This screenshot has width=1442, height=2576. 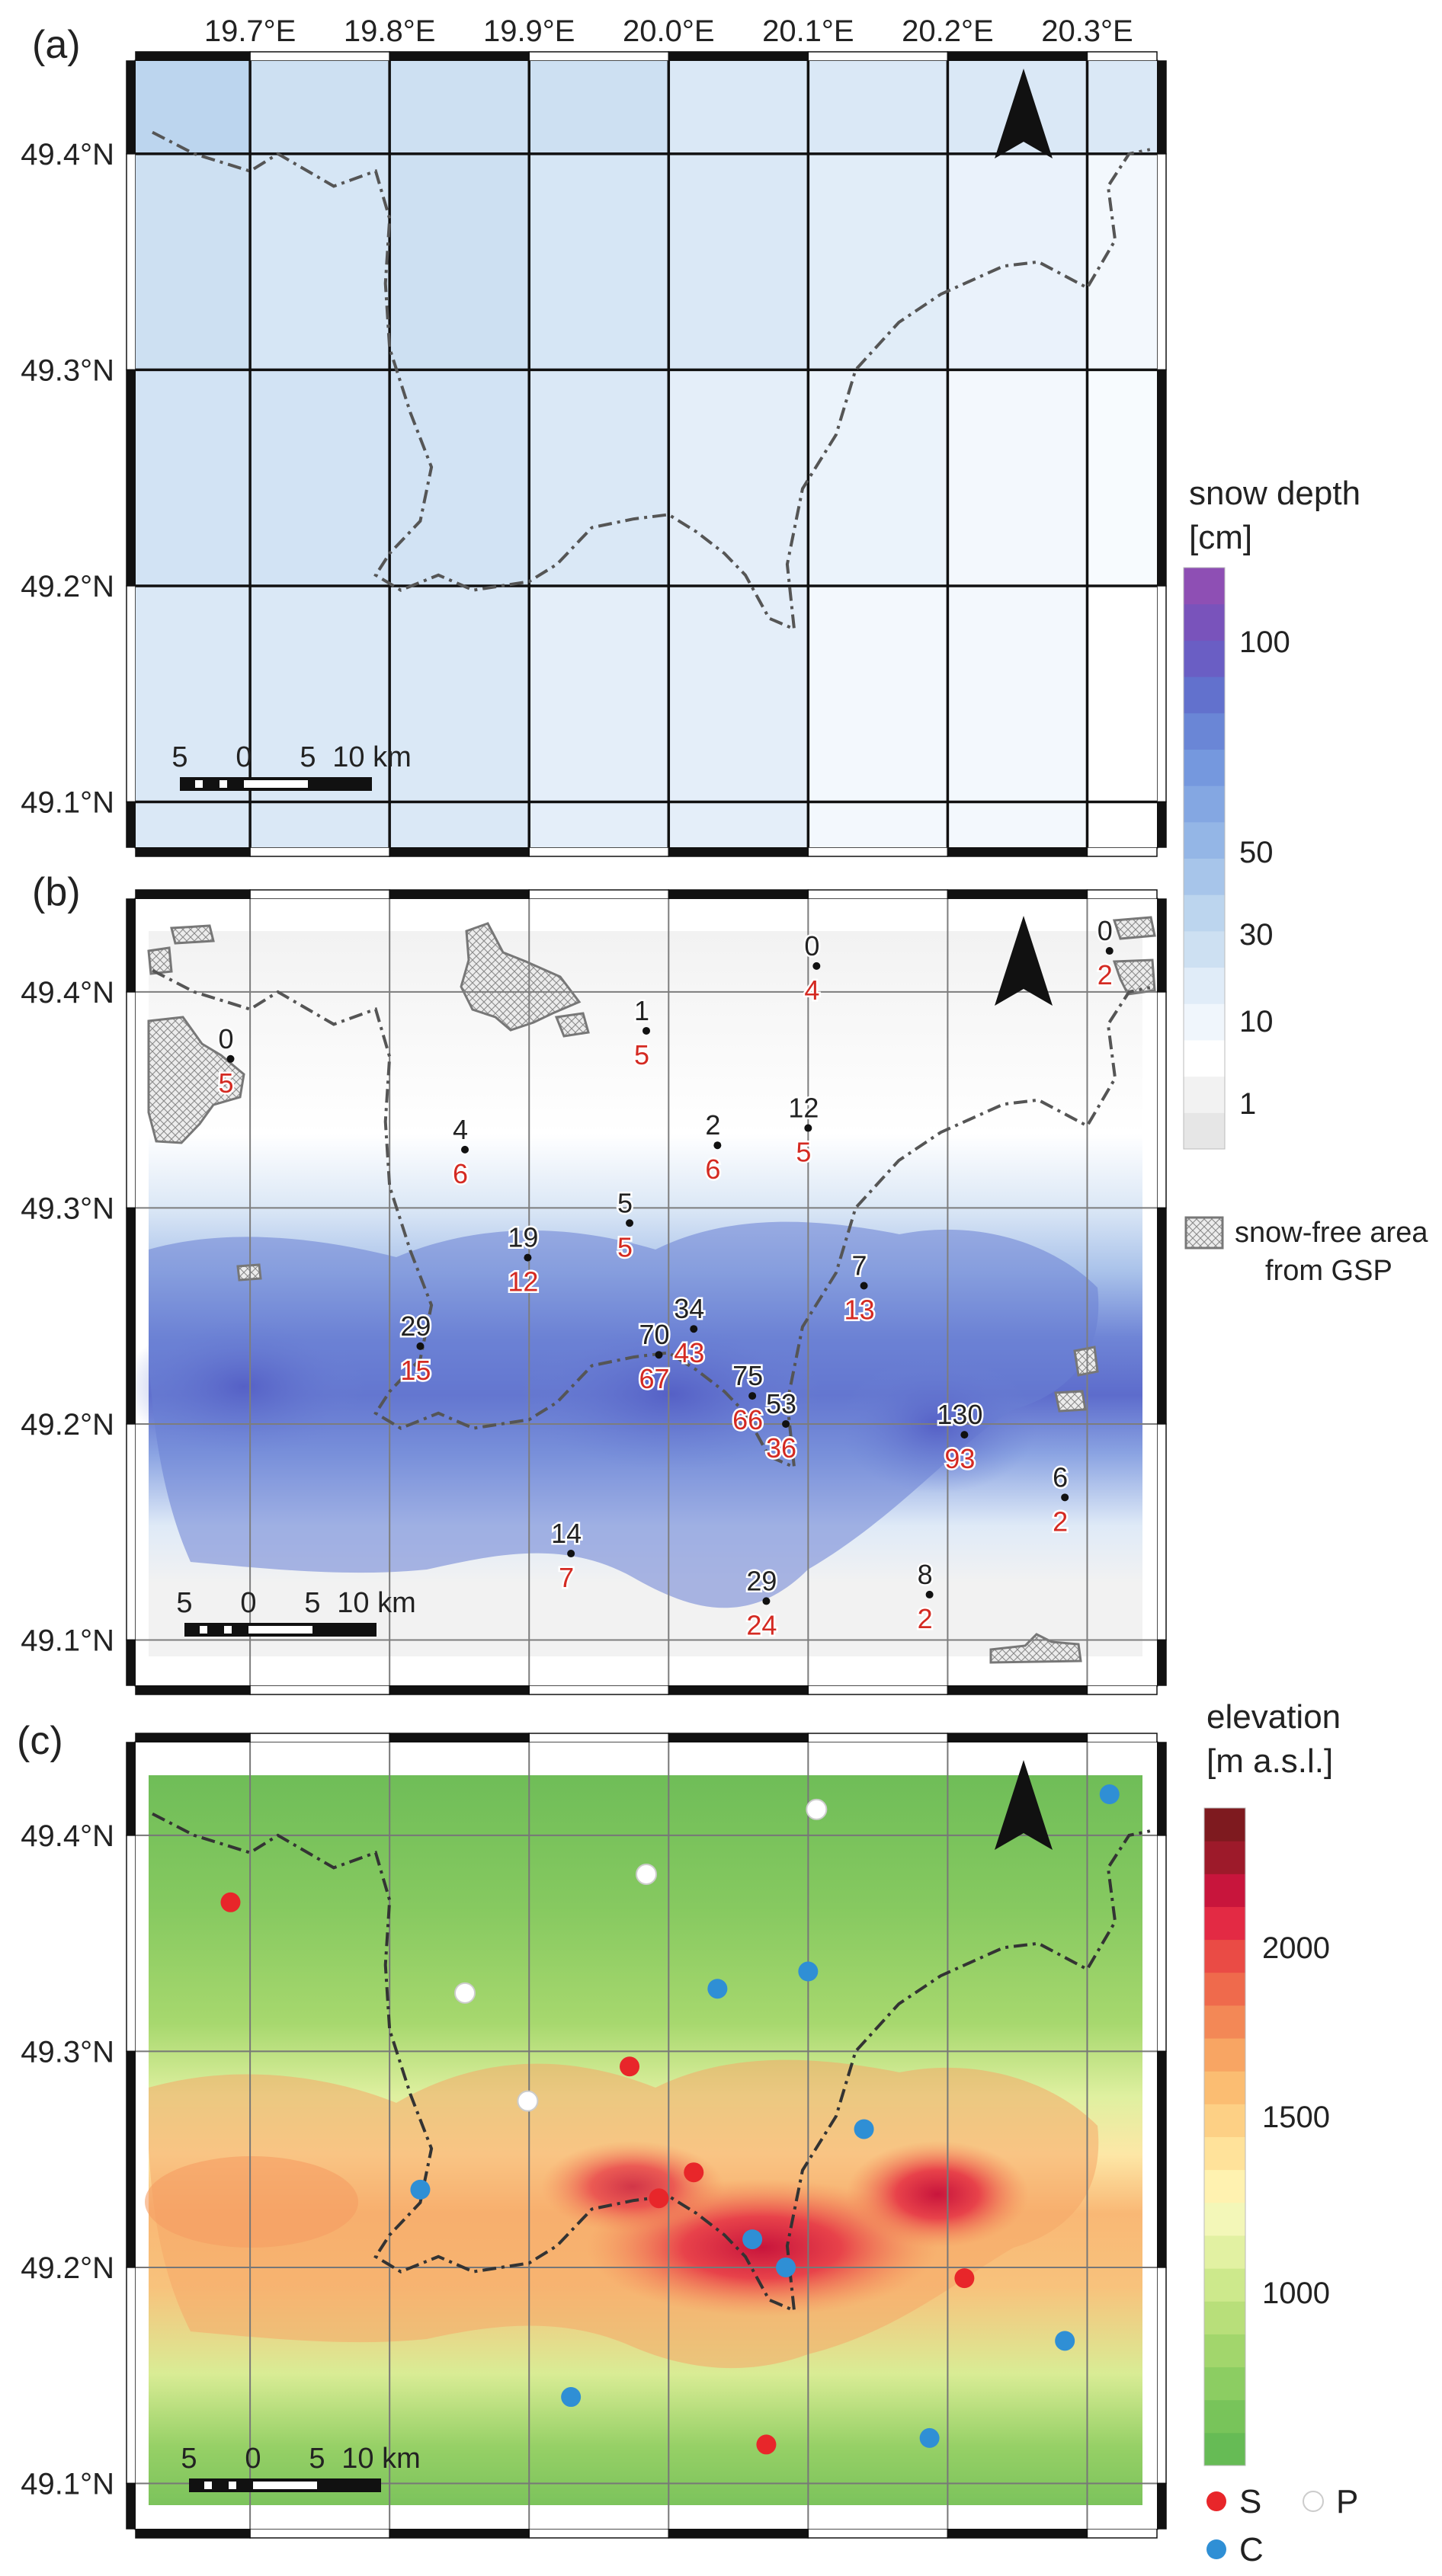 I want to click on station-observed-value: 34, so click(x=689, y=1308).